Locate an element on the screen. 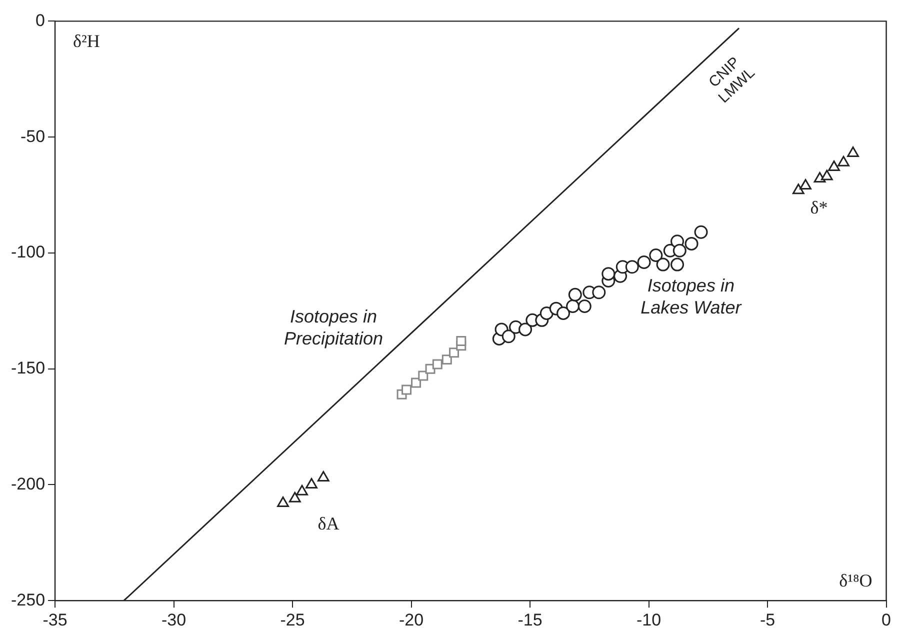  x-tick-label: -20 is located at coordinates (411, 620).